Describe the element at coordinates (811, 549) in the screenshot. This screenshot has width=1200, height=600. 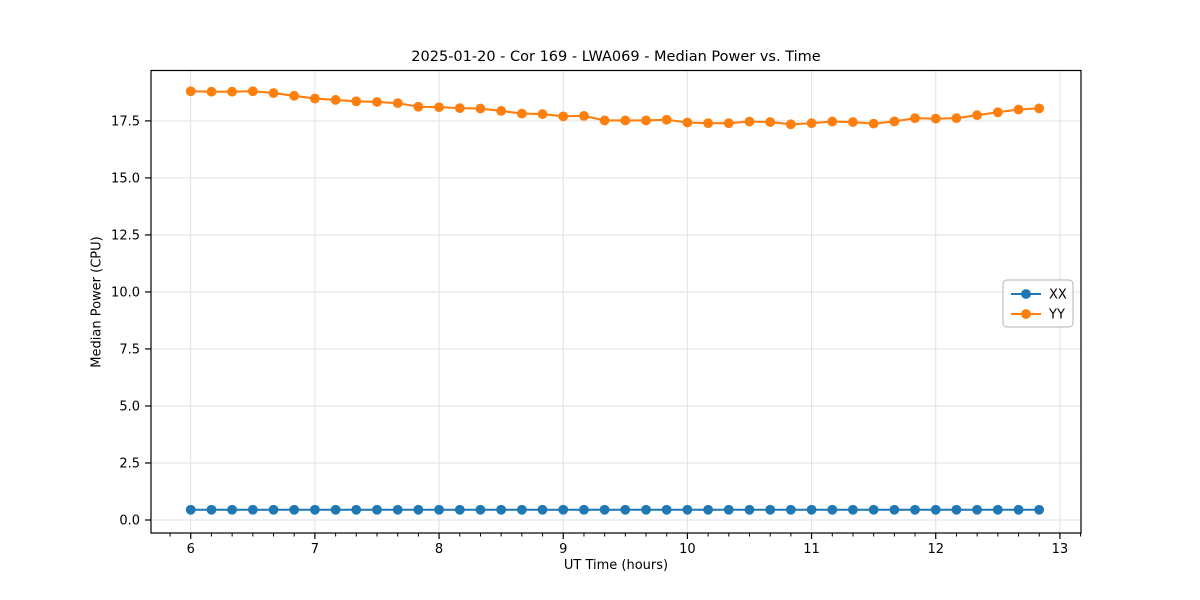
I see `x-tick-label: 11` at that location.